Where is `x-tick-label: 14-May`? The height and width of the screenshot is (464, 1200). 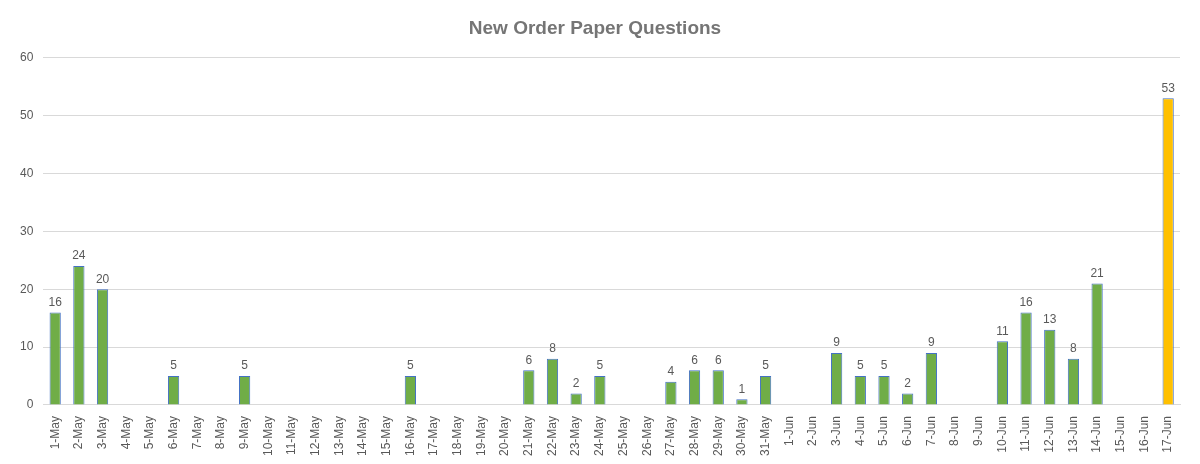
x-tick-label: 14-May is located at coordinates (362, 435).